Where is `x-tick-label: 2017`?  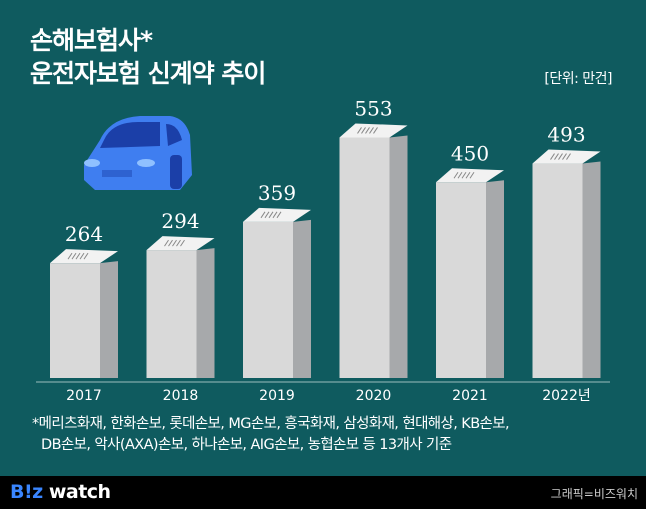
x-tick-label: 2017 is located at coordinates (84, 396).